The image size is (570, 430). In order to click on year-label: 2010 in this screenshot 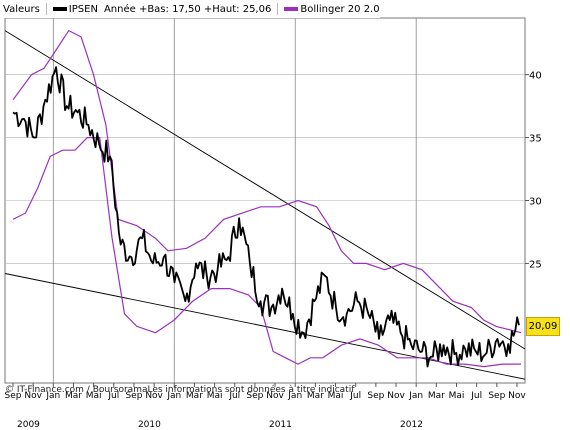, I will do `click(149, 425)`.